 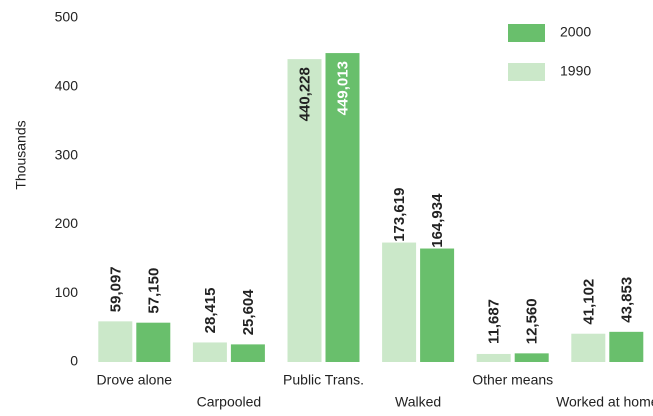 I want to click on y-tick-label: 300, so click(x=67, y=154).